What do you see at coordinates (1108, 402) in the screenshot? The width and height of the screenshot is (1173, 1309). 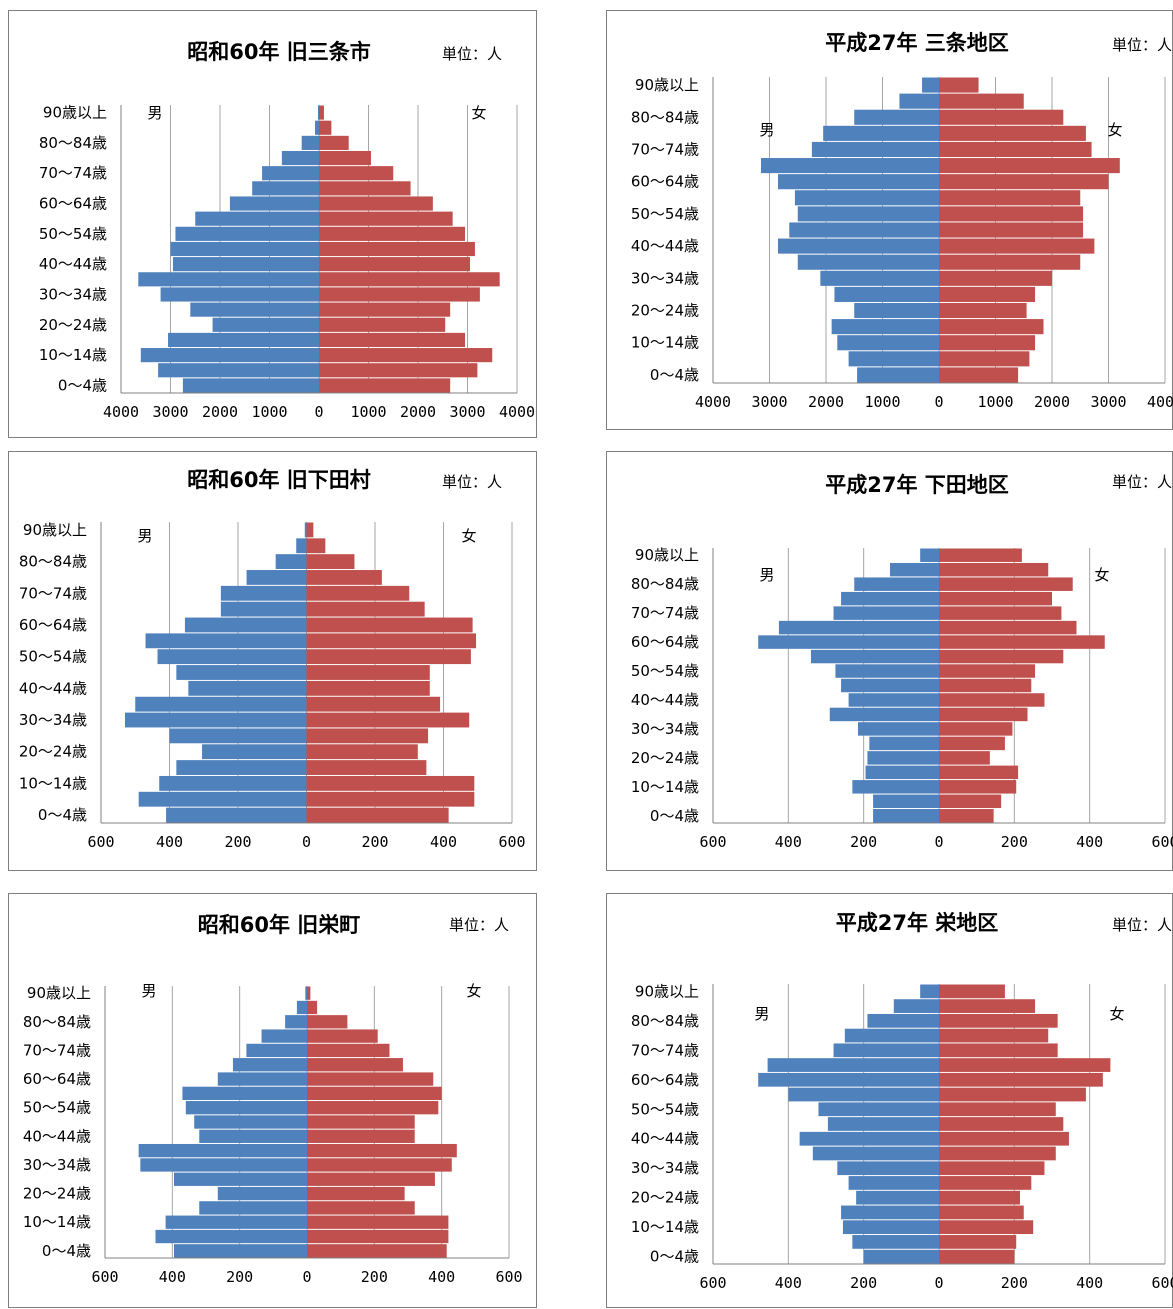 I see `x-tick-label: 3000` at bounding box center [1108, 402].